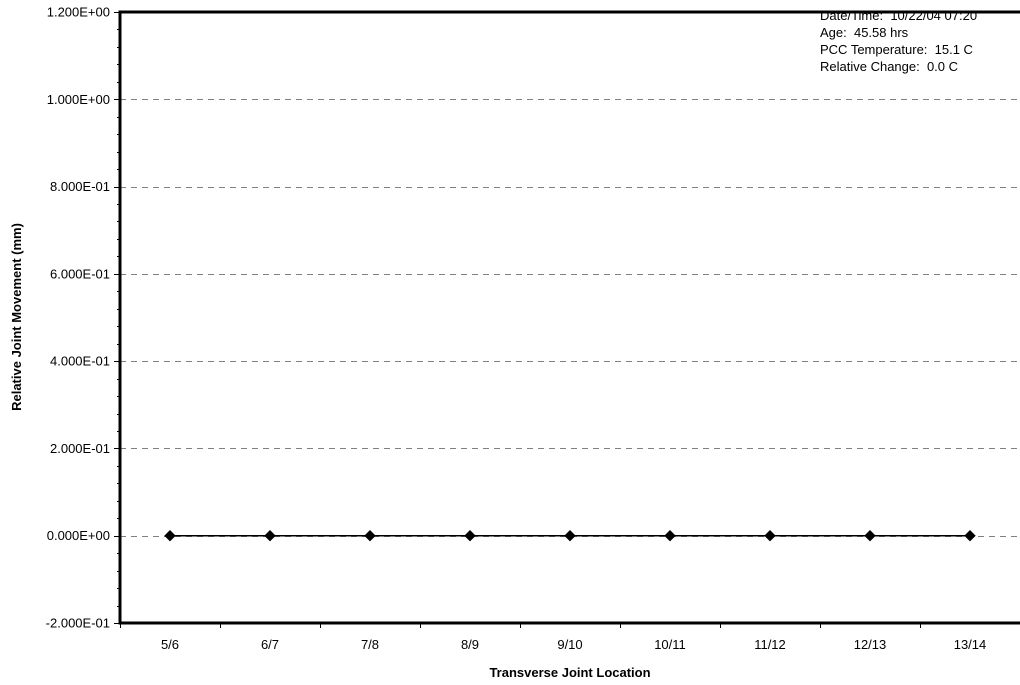  I want to click on y-tick-label: 2.000E-01, so click(80, 448).